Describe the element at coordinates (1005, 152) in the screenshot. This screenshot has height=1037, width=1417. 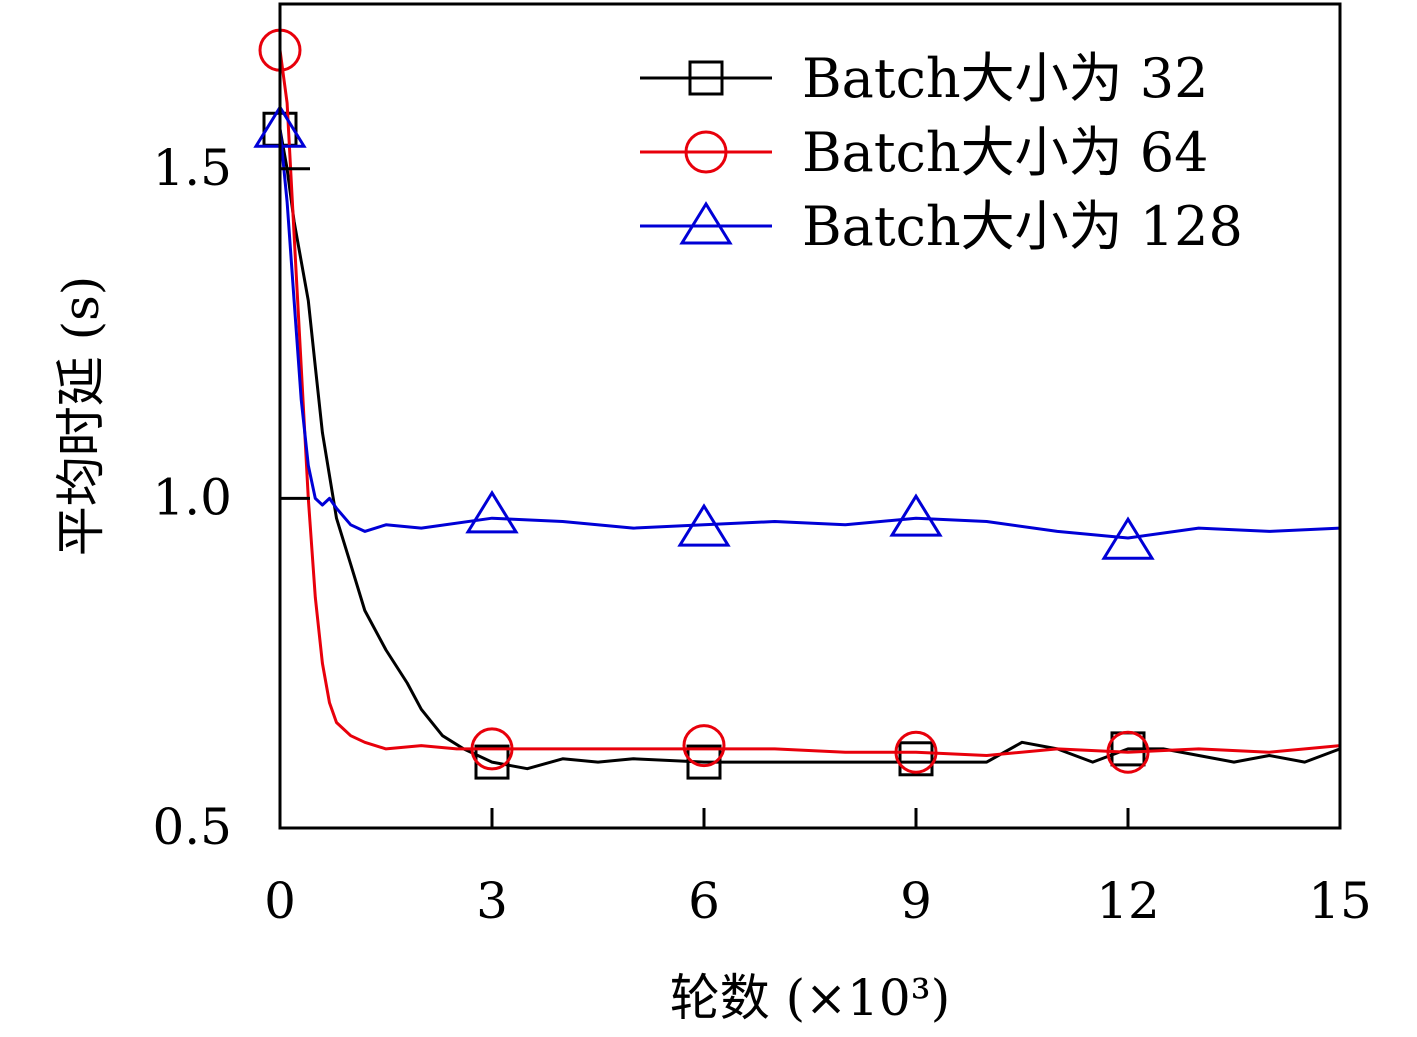
I see `legend-label-1: Batch大小为 64` at that location.